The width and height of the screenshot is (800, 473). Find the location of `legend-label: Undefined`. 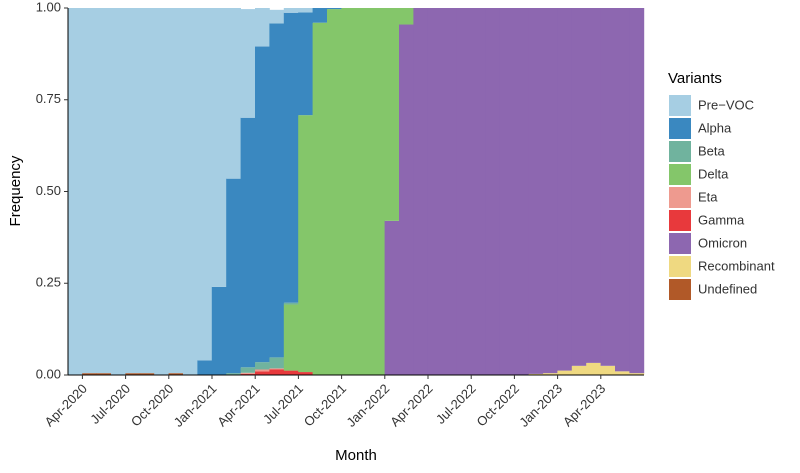

legend-label: Undefined is located at coordinates (727, 288).